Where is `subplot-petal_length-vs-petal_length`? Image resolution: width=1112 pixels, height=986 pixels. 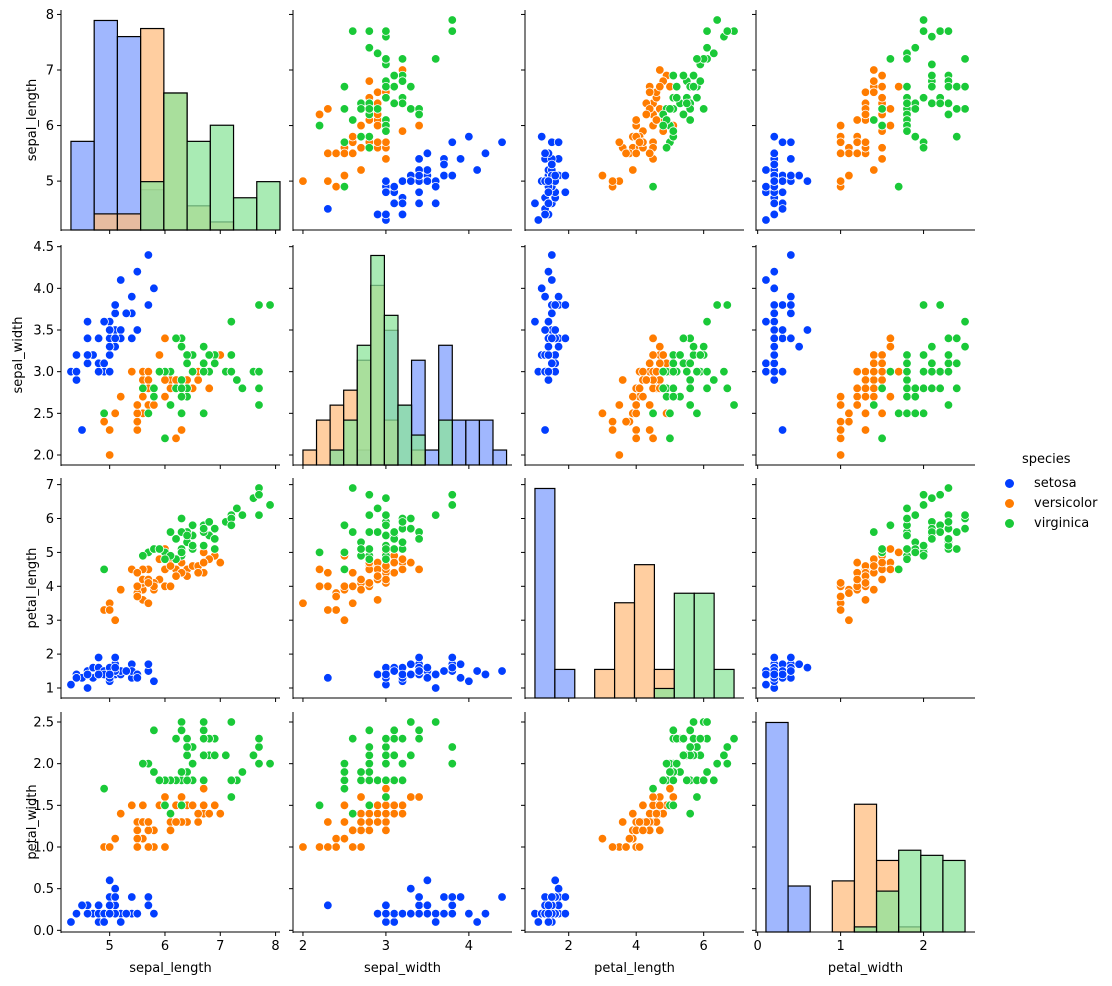 subplot-petal_length-vs-petal_length is located at coordinates (632, 590).